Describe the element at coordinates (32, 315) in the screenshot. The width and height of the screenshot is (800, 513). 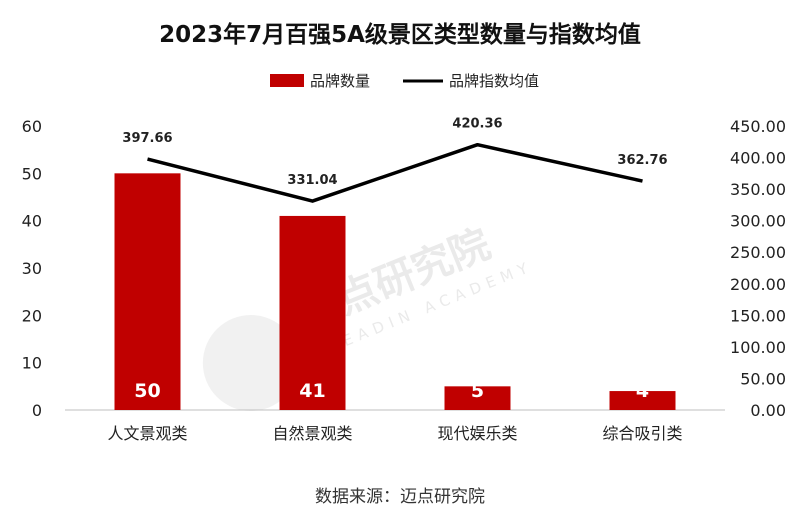
I see `y-left-tick-label: 20` at that location.